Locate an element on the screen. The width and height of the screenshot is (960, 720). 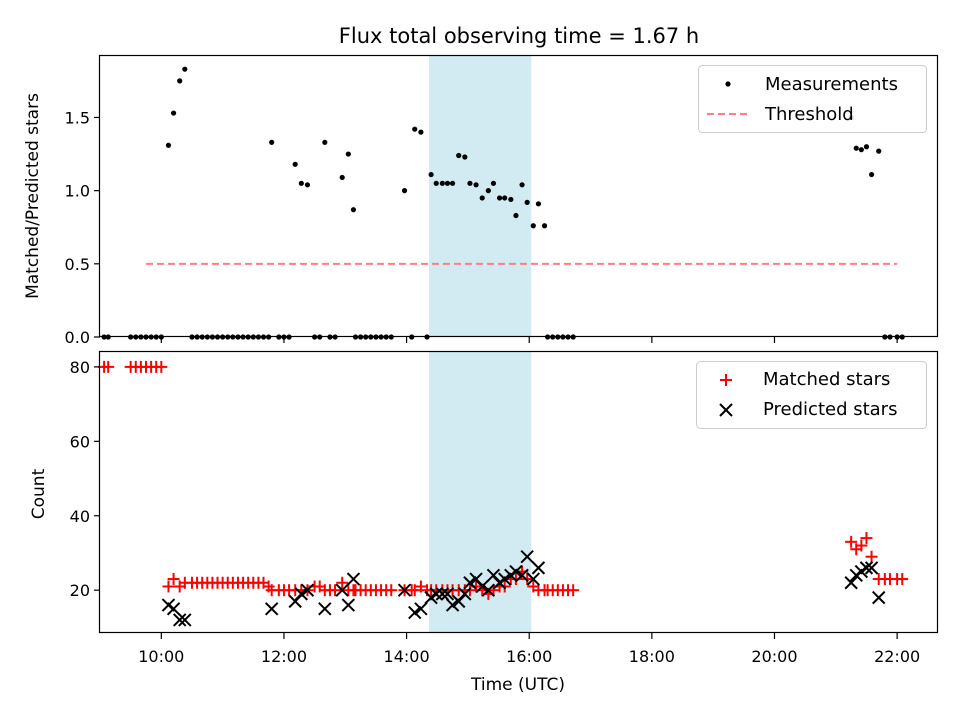
legend-threshold-label: Threshold is located at coordinates (809, 114).